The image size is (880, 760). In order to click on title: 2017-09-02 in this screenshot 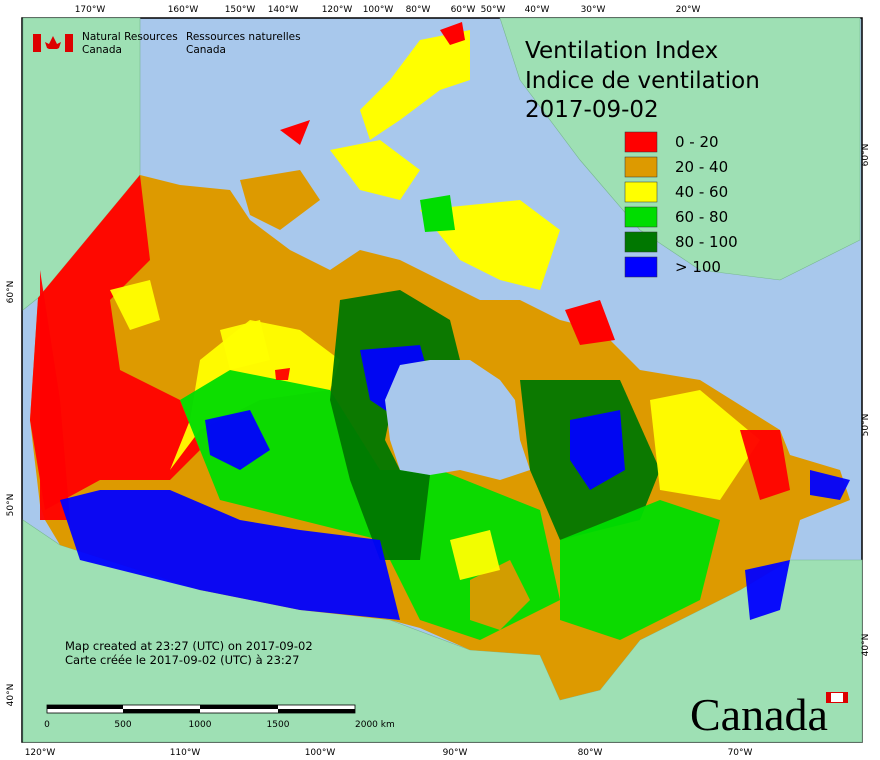, I will do `click(592, 110)`.